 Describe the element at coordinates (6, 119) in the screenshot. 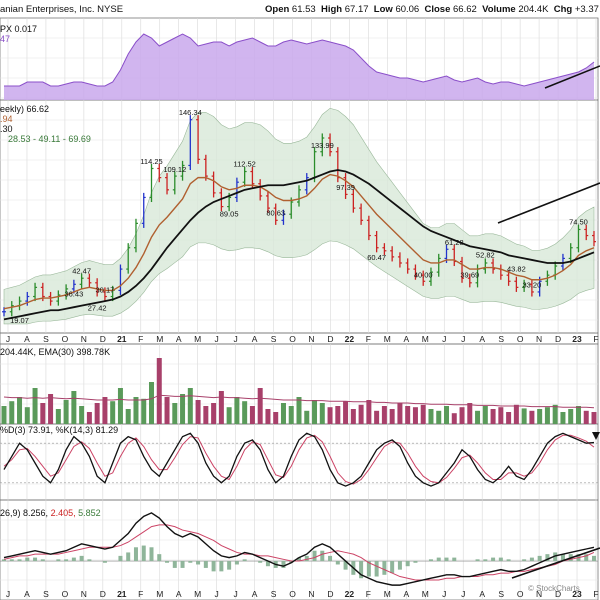

I see `ema-fast-value: .94` at that location.